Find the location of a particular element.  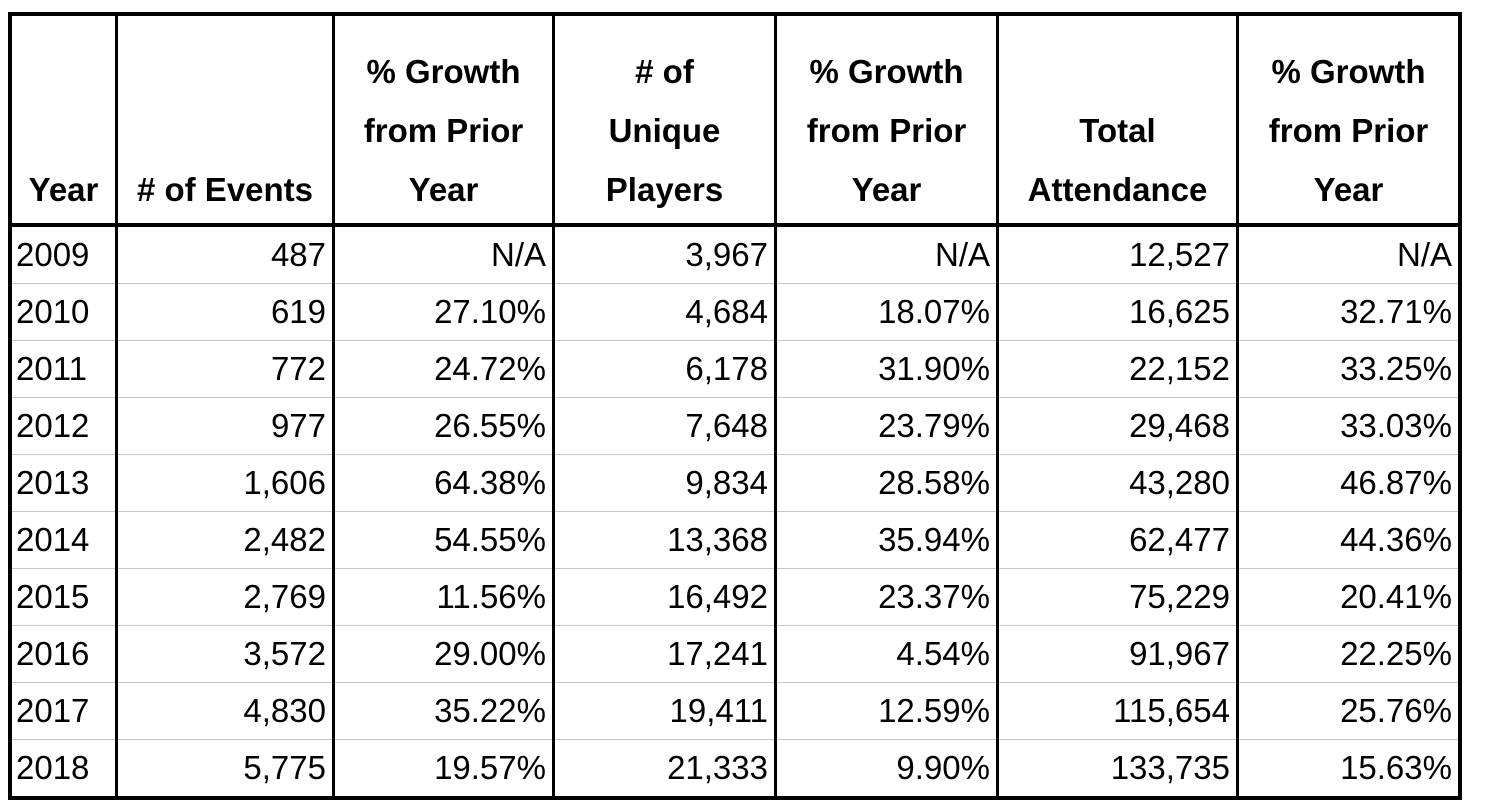

table-cell: 12.59% is located at coordinates (886, 711).